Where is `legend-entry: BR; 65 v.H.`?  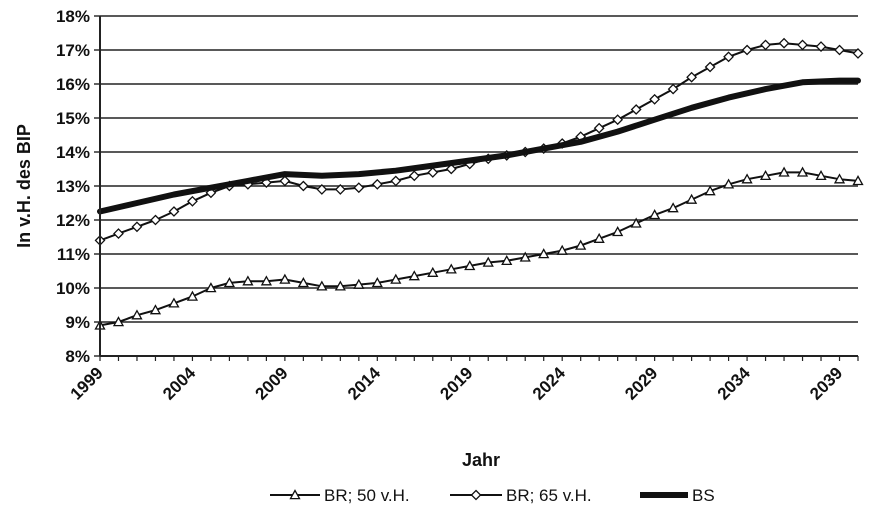 legend-entry: BR; 65 v.H. is located at coordinates (521, 495).